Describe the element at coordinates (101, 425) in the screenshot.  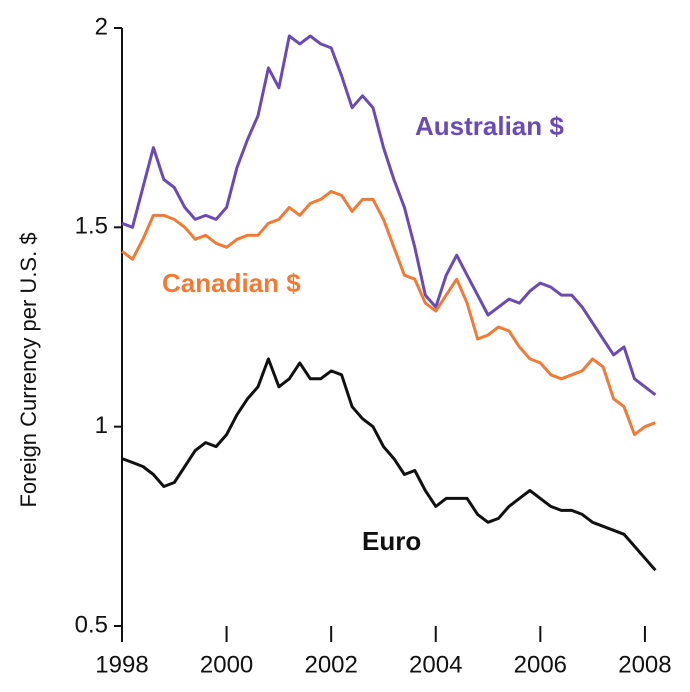
I see `y-tick-label: 1` at that location.